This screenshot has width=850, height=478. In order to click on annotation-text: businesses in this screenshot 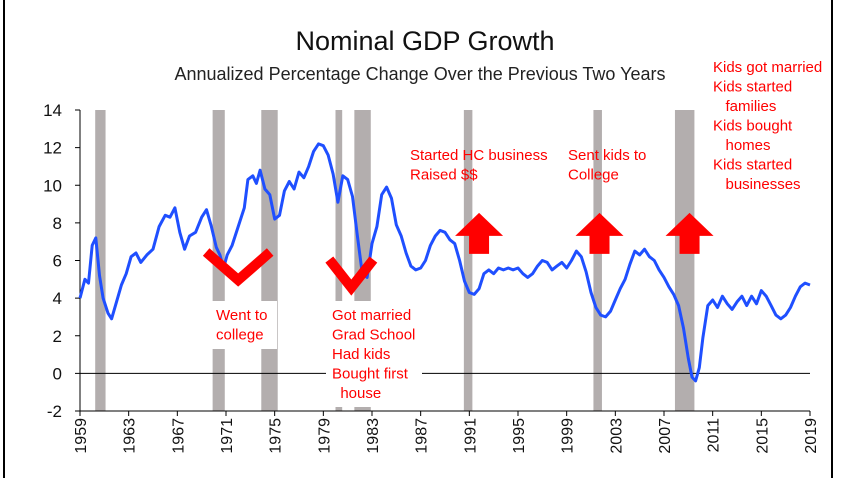, I will do `click(757, 184)`.